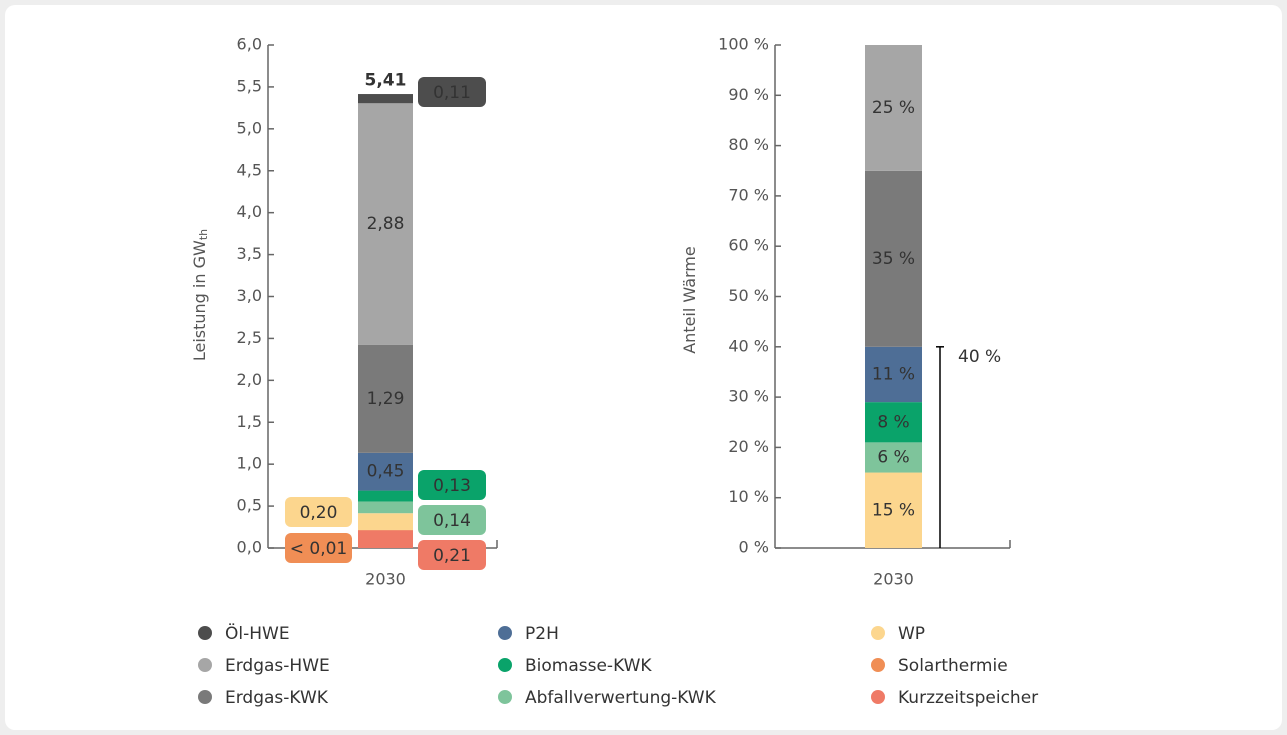  Describe the element at coordinates (249, 421) in the screenshot. I see `y-tick-label: 1,5` at that location.